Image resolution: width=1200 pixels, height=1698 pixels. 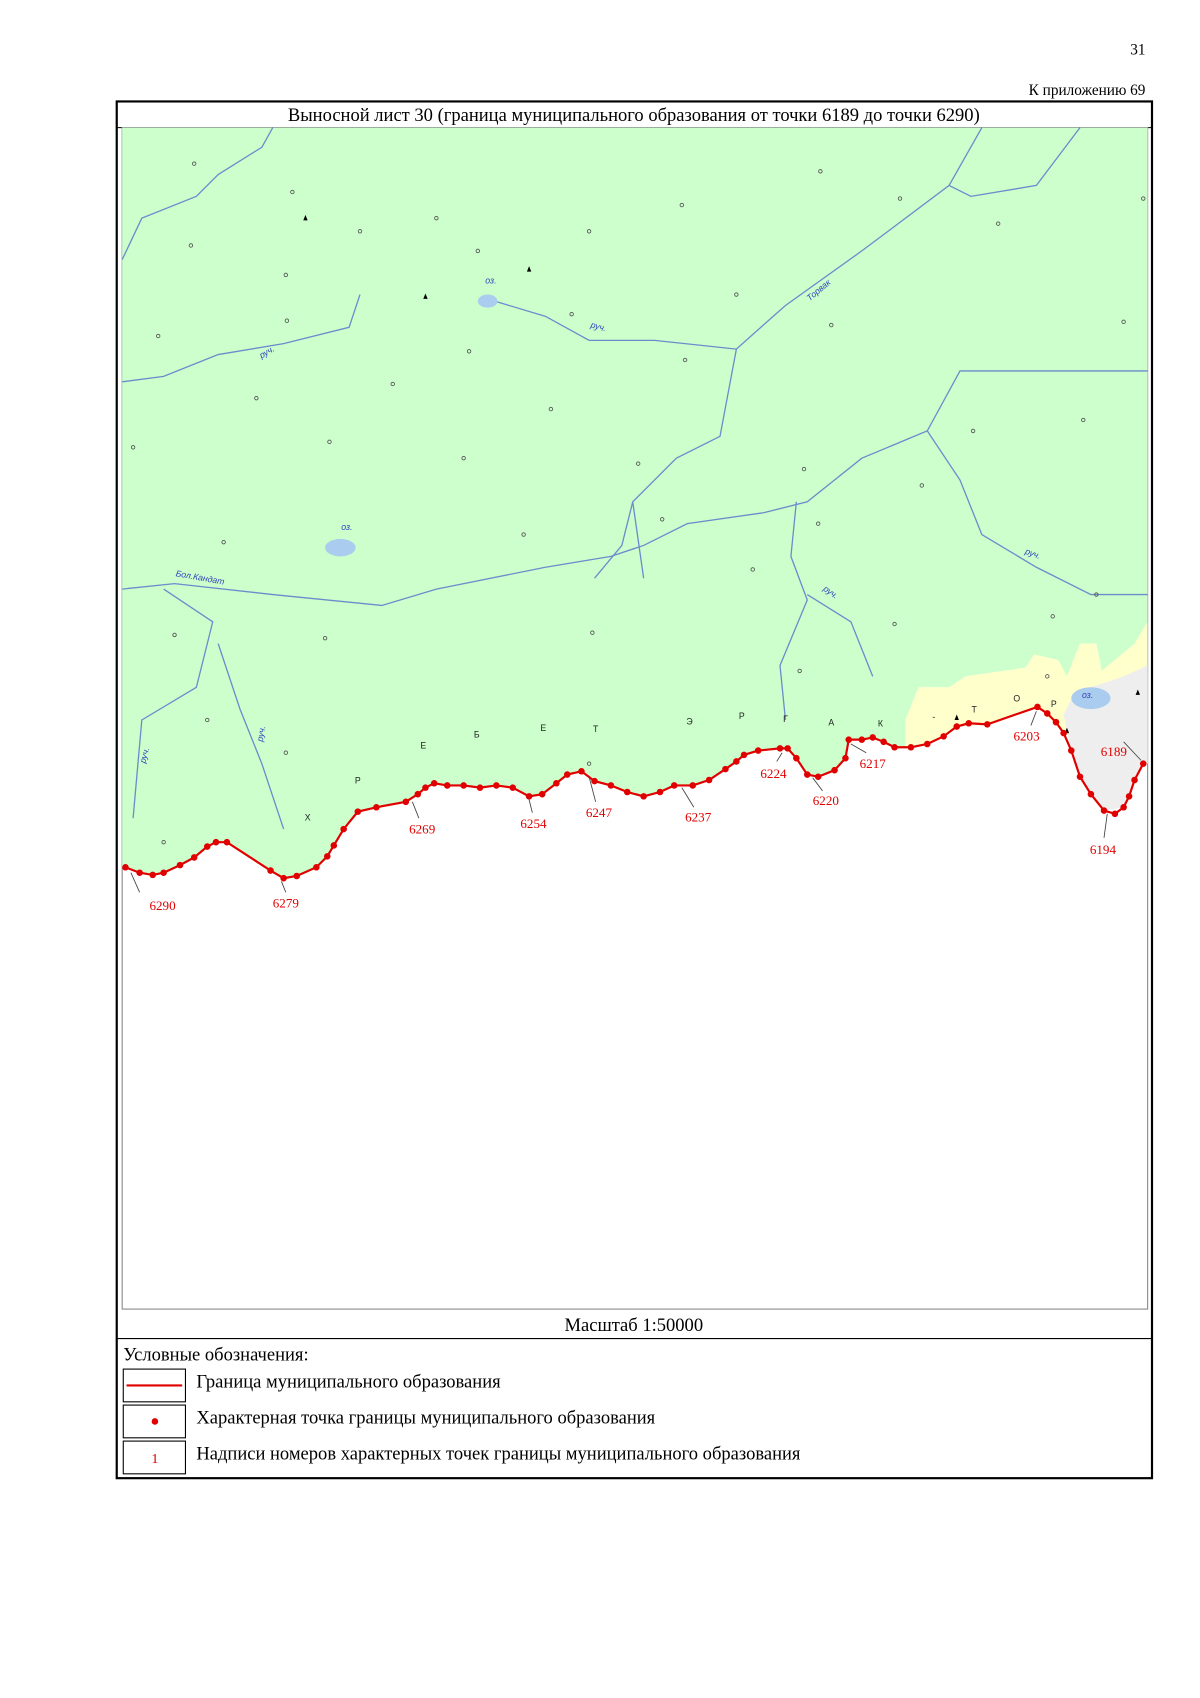 What do you see at coordinates (477, 734) in the screenshot?
I see `ridge-name-letter: Б` at bounding box center [477, 734].